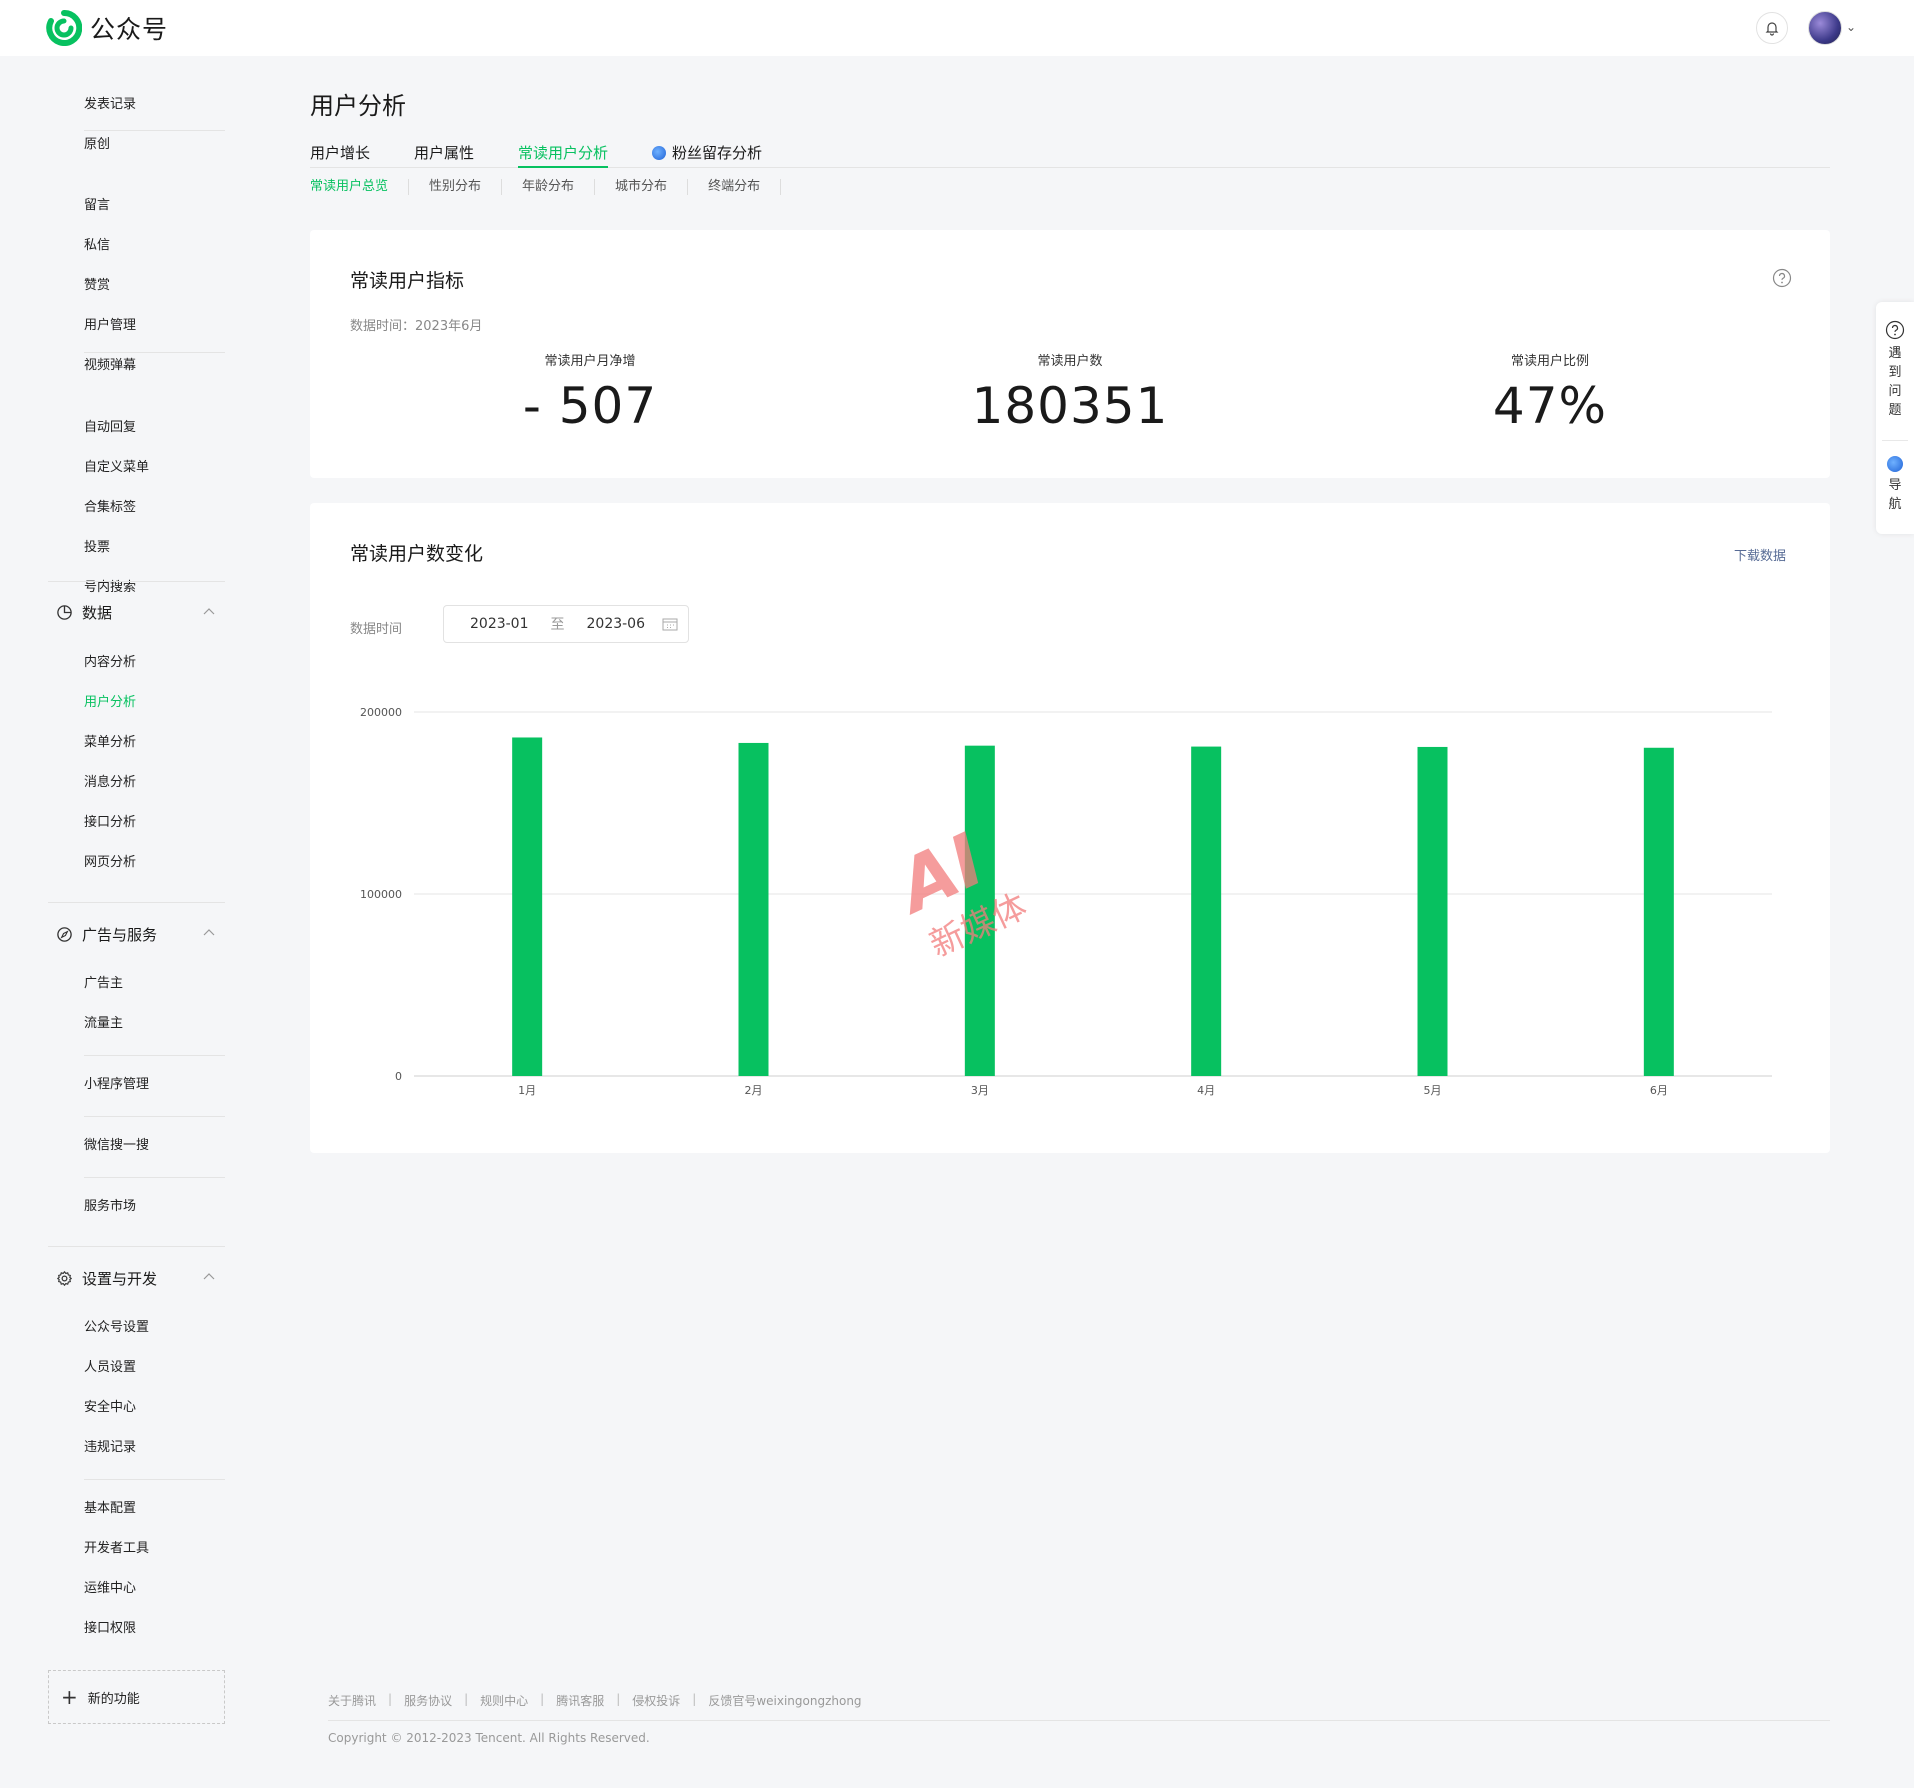 Image resolution: width=1914 pixels, height=1788 pixels. Describe the element at coordinates (563, 155) in the screenshot. I see `tab-frequent-readers: 常读用户分析` at that location.